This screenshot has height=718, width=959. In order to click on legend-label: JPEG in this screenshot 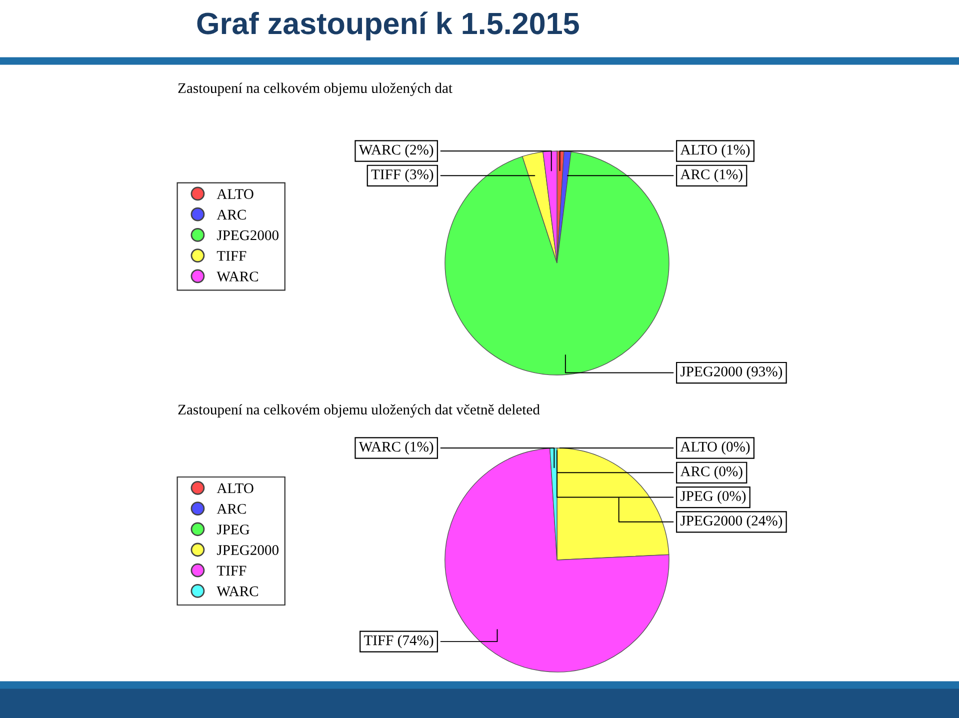, I will do `click(233, 529)`.